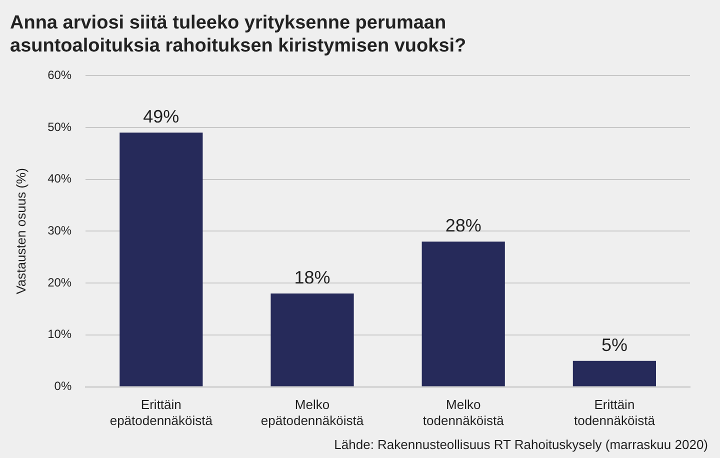 Image resolution: width=720 pixels, height=458 pixels. Describe the element at coordinates (312, 277) in the screenshot. I see `data-label: 18%` at that location.